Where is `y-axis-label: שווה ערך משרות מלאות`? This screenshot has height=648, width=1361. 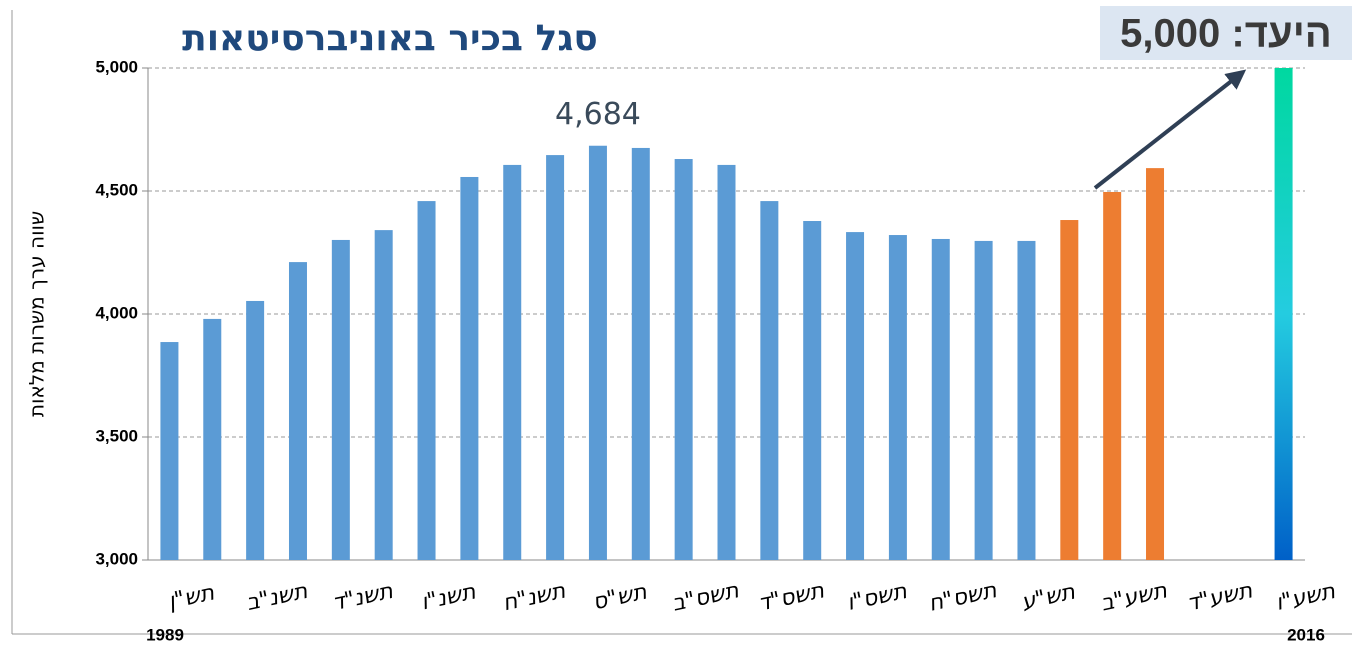 y-axis-label: שווה ערך משרות מלאות is located at coordinates (37, 314).